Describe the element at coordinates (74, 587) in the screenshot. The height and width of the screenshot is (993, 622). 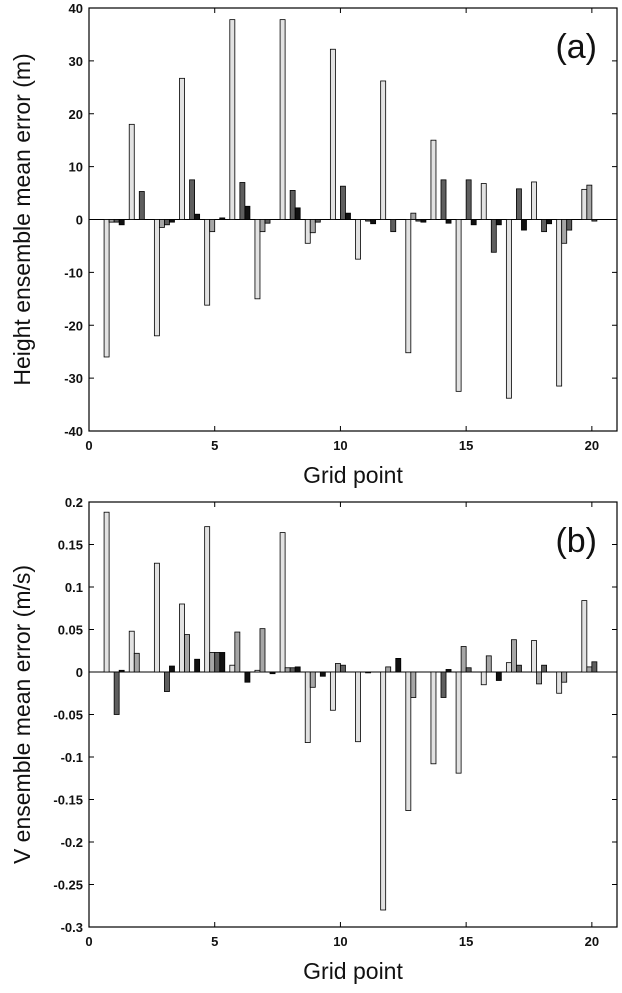
I see `y-tick-label: 0.1` at that location.